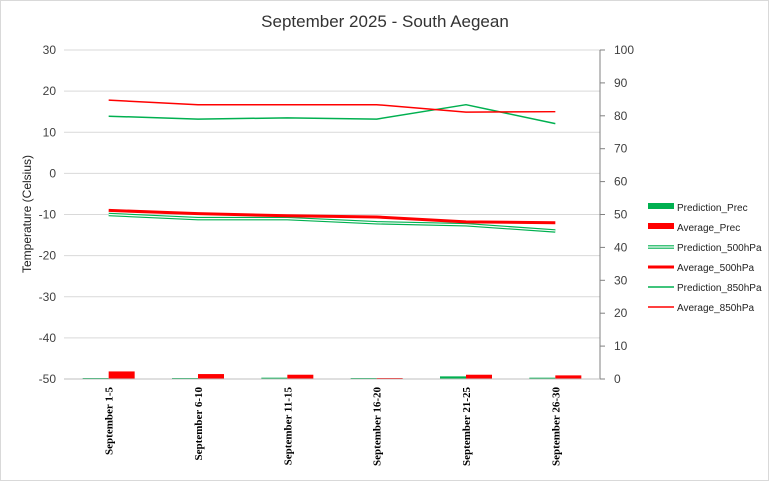 The image size is (769, 481). Describe the element at coordinates (288, 426) in the screenshot. I see `x-tick-label: September 11-15` at that location.